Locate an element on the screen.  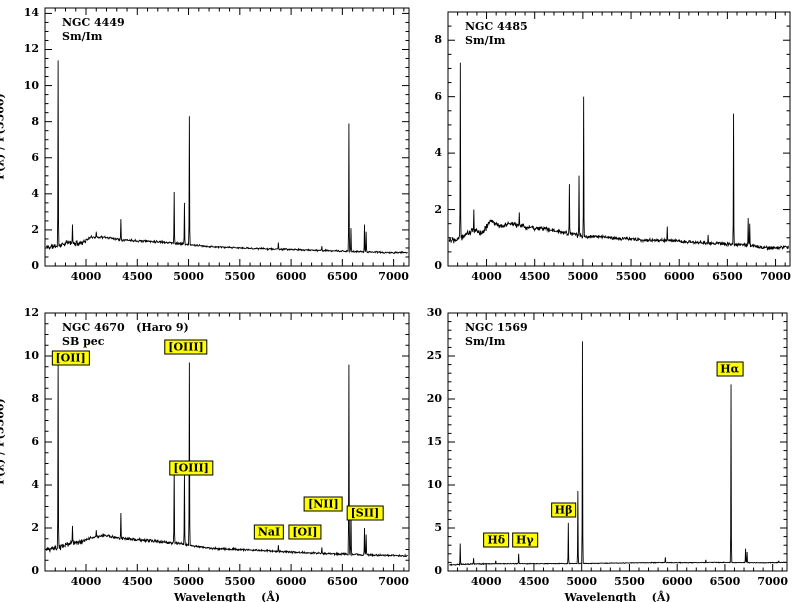
object-name: NGC 4485 is located at coordinates (496, 26).